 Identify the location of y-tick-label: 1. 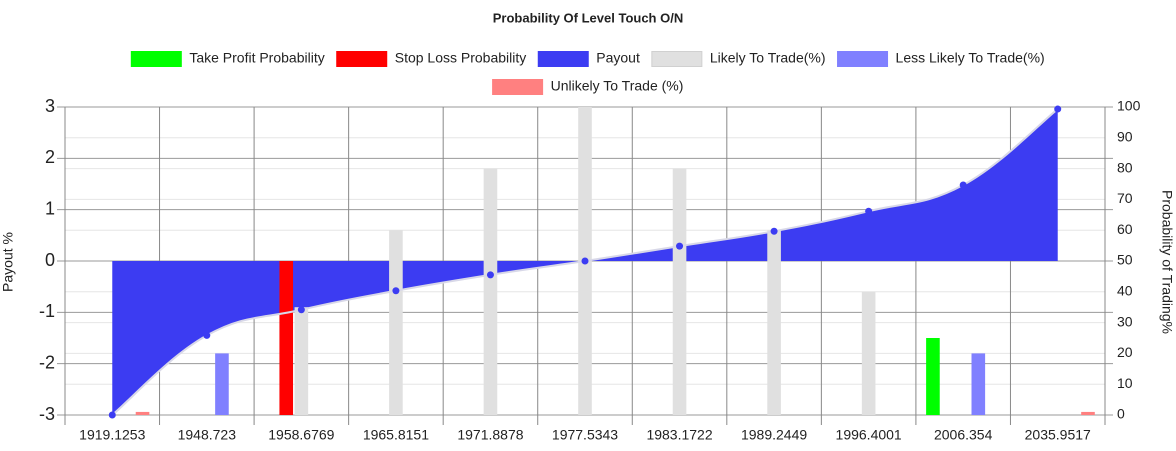
(50, 208).